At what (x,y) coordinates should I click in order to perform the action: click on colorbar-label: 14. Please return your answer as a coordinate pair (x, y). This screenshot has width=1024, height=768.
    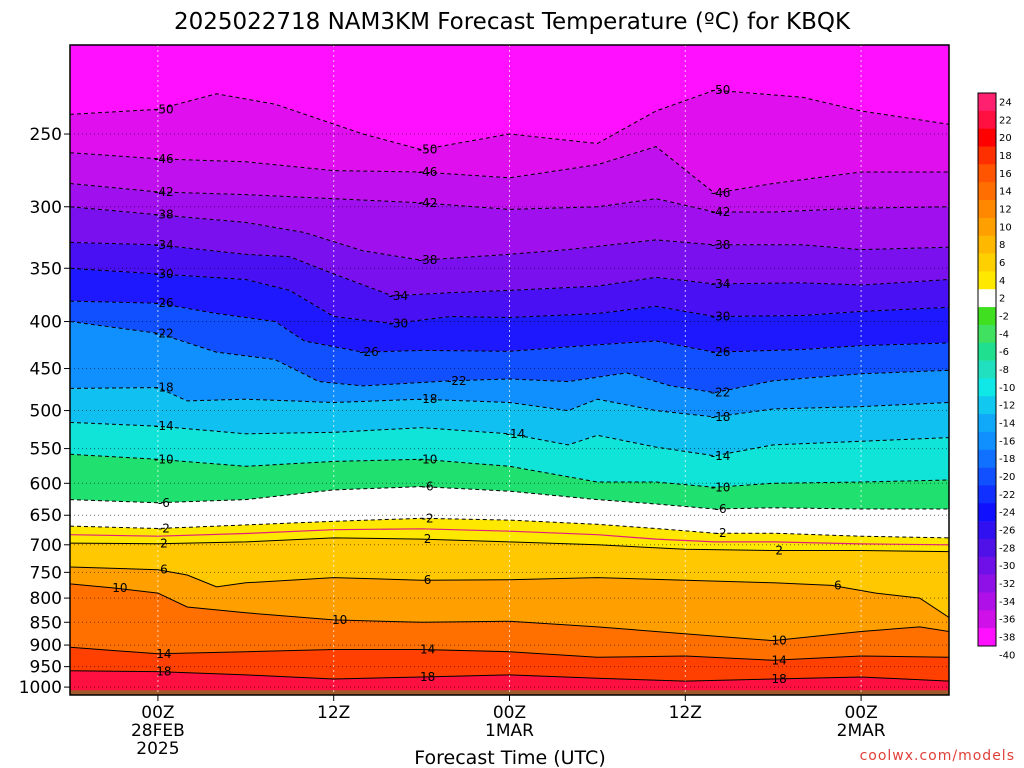
    Looking at the image, I should click on (1005, 192).